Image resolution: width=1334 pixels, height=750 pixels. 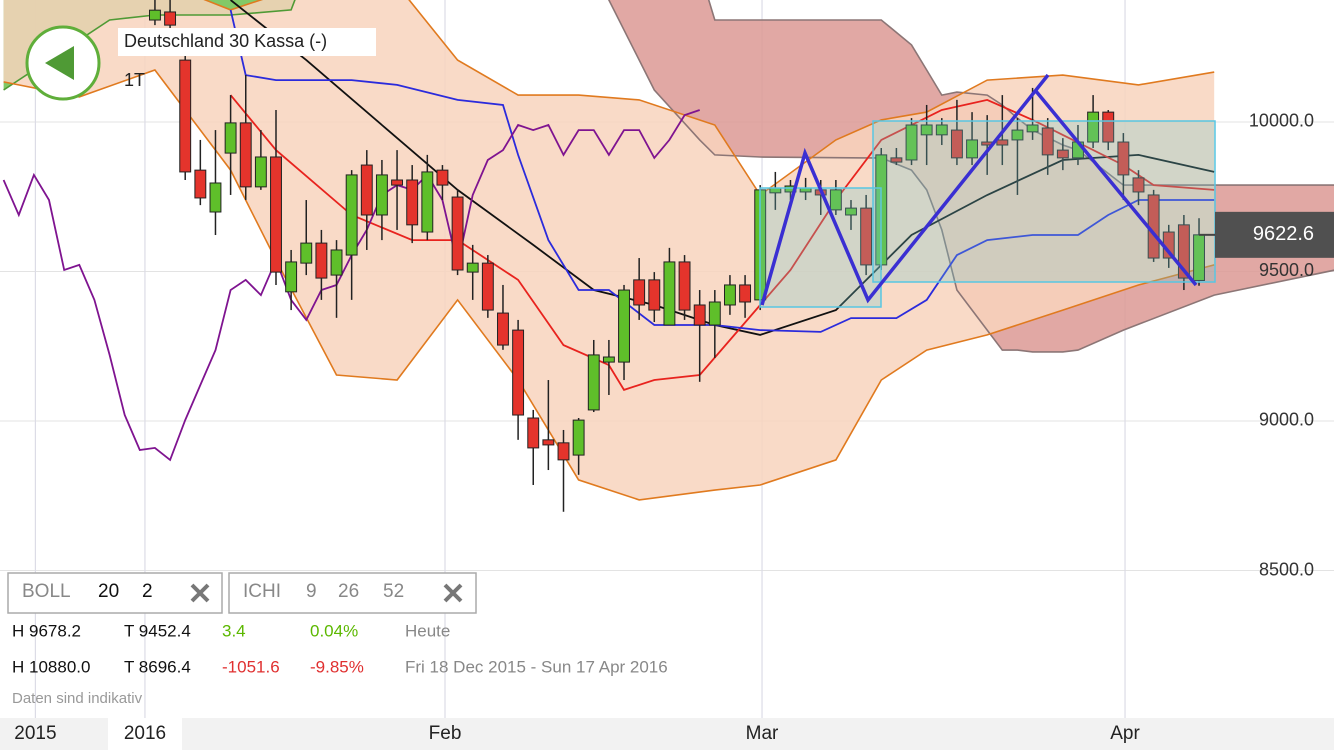 I want to click on indicator-param: 9, so click(x=311, y=591).